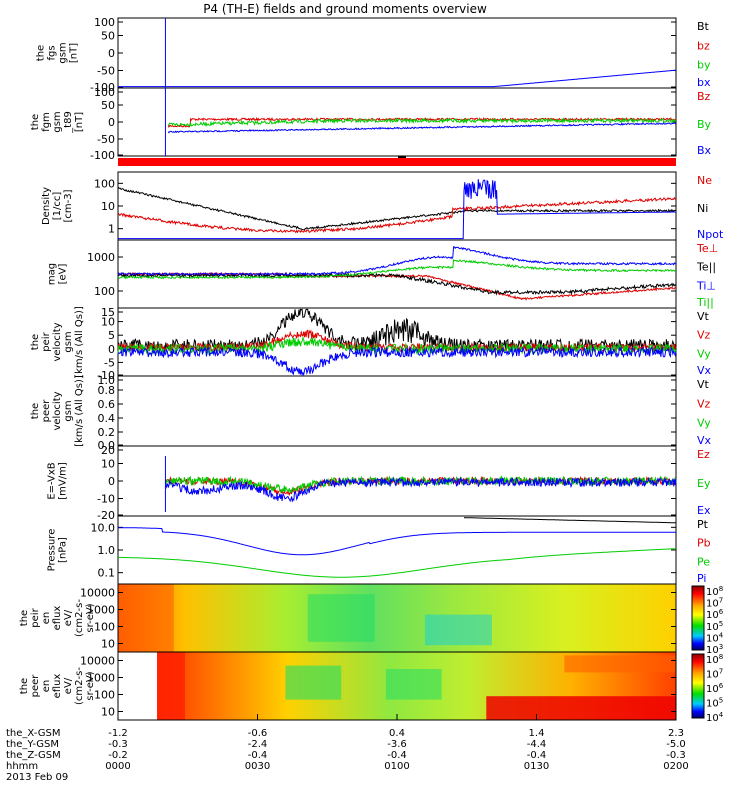  What do you see at coordinates (46, 411) in the screenshot?
I see `ylabel-line: peer` at bounding box center [46, 411].